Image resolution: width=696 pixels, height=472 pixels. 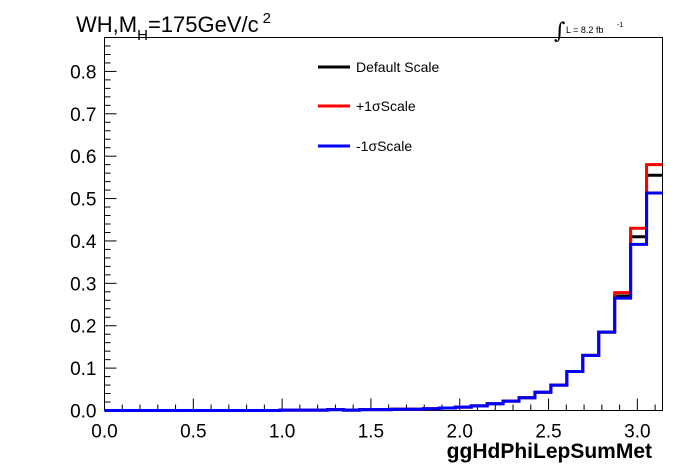 I want to click on y-axis: 0.0 0.1 0.2 0.3 0.4 0.5 0.6 0.7 0.8, so click(x=93, y=234).